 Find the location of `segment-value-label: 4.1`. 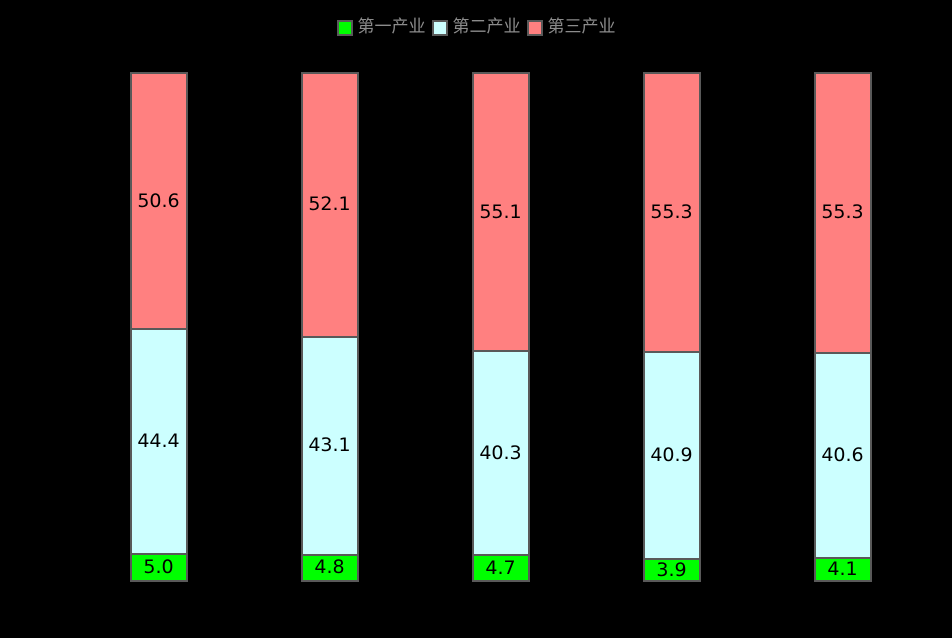

segment-value-label: 4.1 is located at coordinates (842, 569).